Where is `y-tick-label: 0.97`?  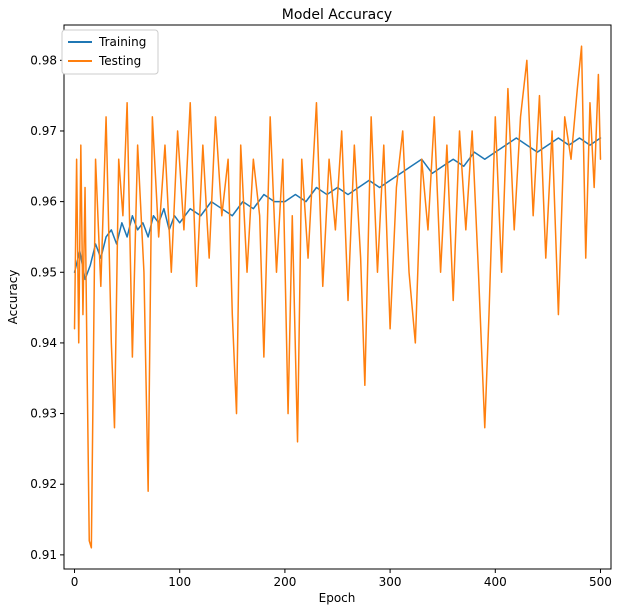
y-tick-label: 0.97 is located at coordinates (43, 131).